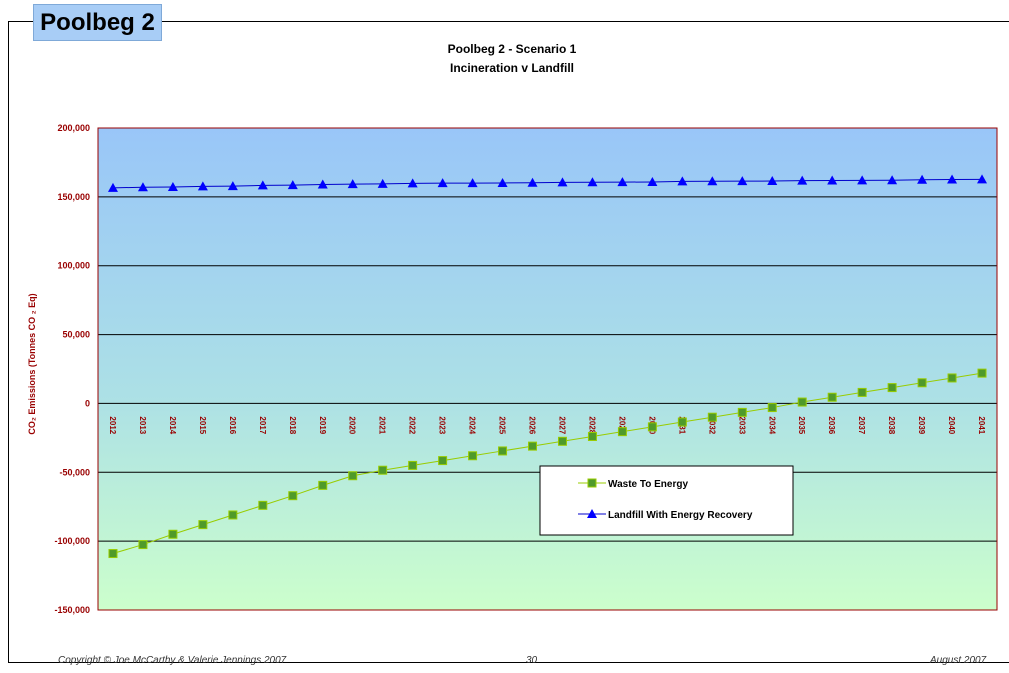 This screenshot has height=673, width=1009. What do you see at coordinates (72, 541) in the screenshot?
I see `y-tick-label: -100,000` at bounding box center [72, 541].